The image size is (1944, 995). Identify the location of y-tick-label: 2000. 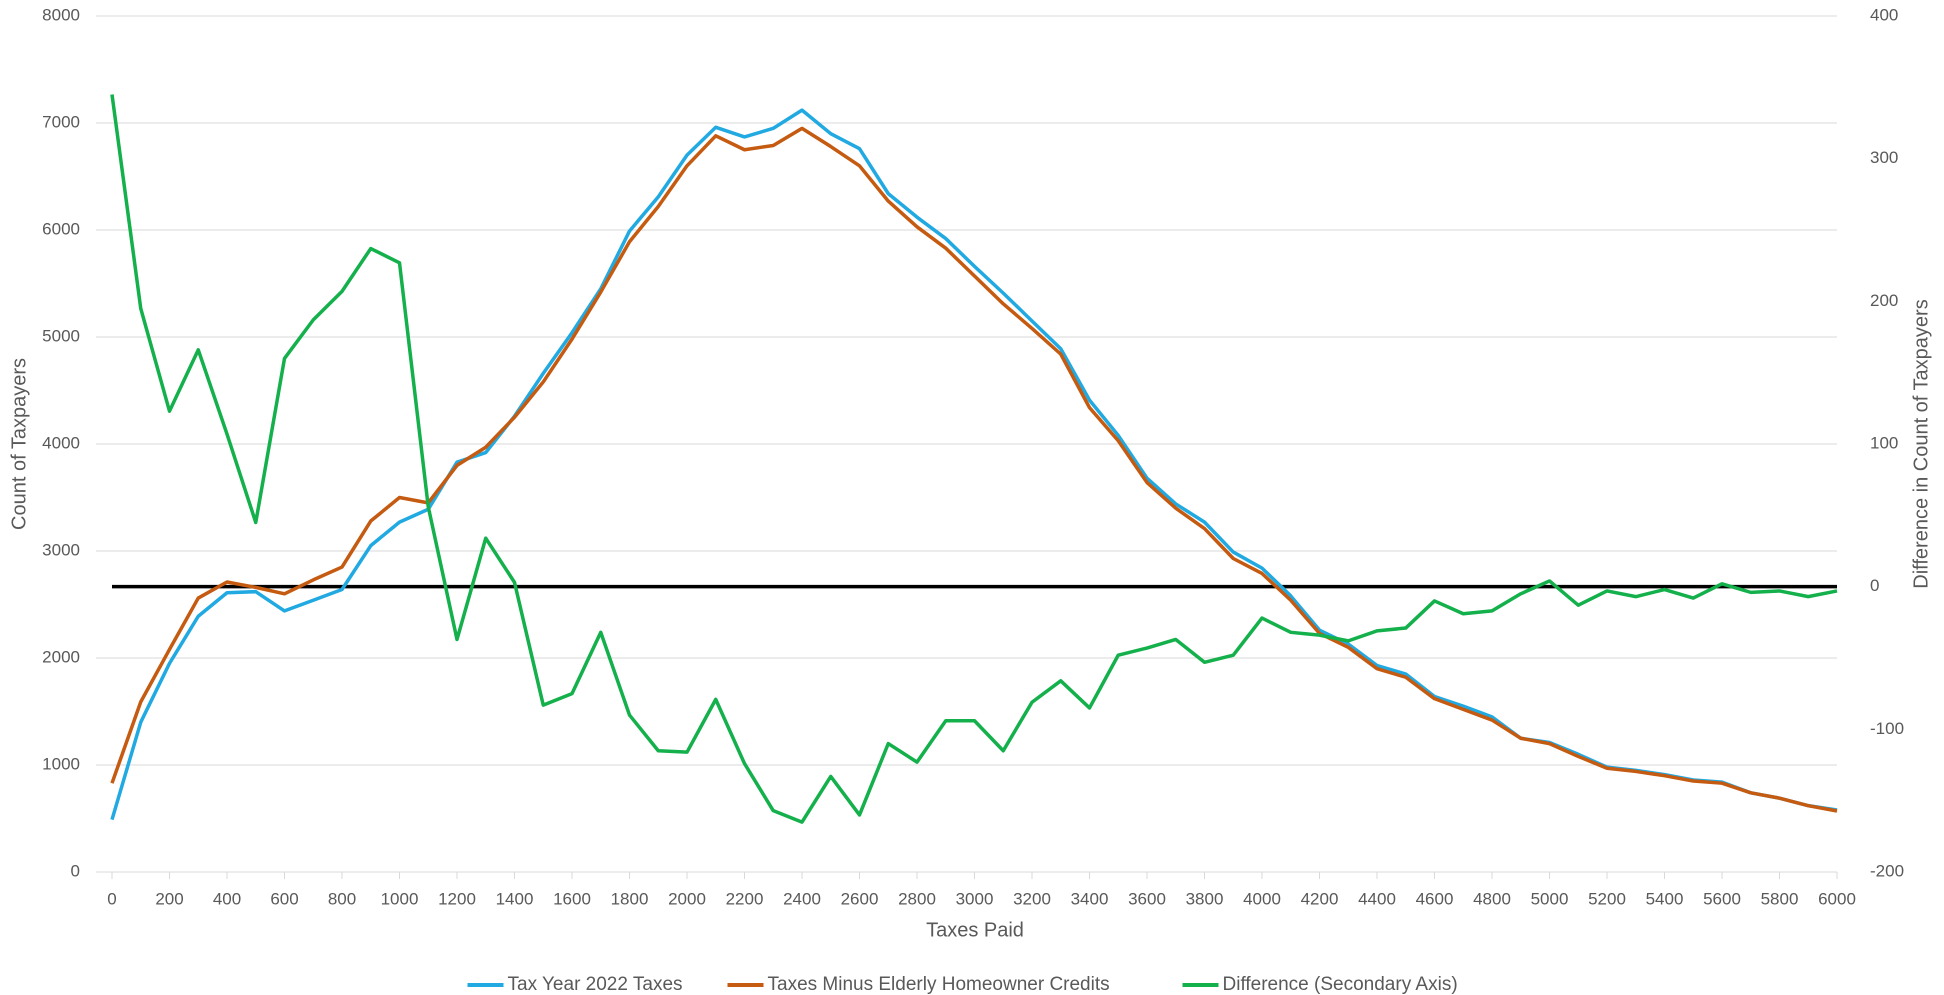
(61, 656).